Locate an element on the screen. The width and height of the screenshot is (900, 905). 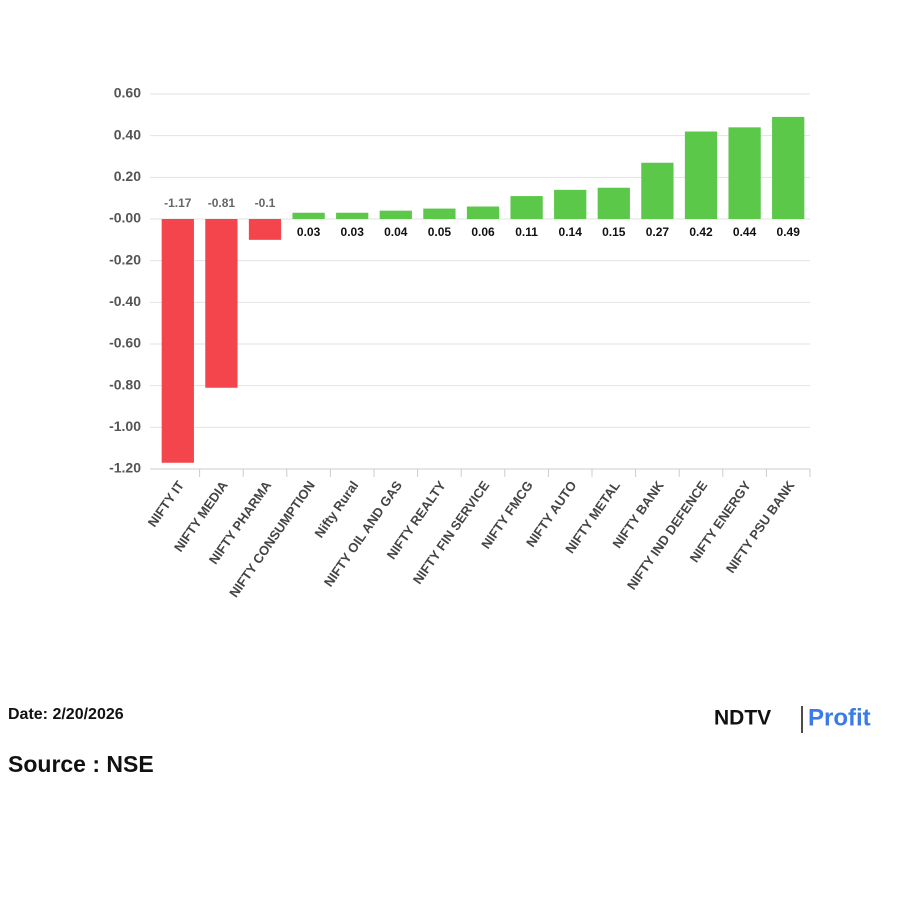
x-tick-label: Nifty Rural is located at coordinates (336, 509).